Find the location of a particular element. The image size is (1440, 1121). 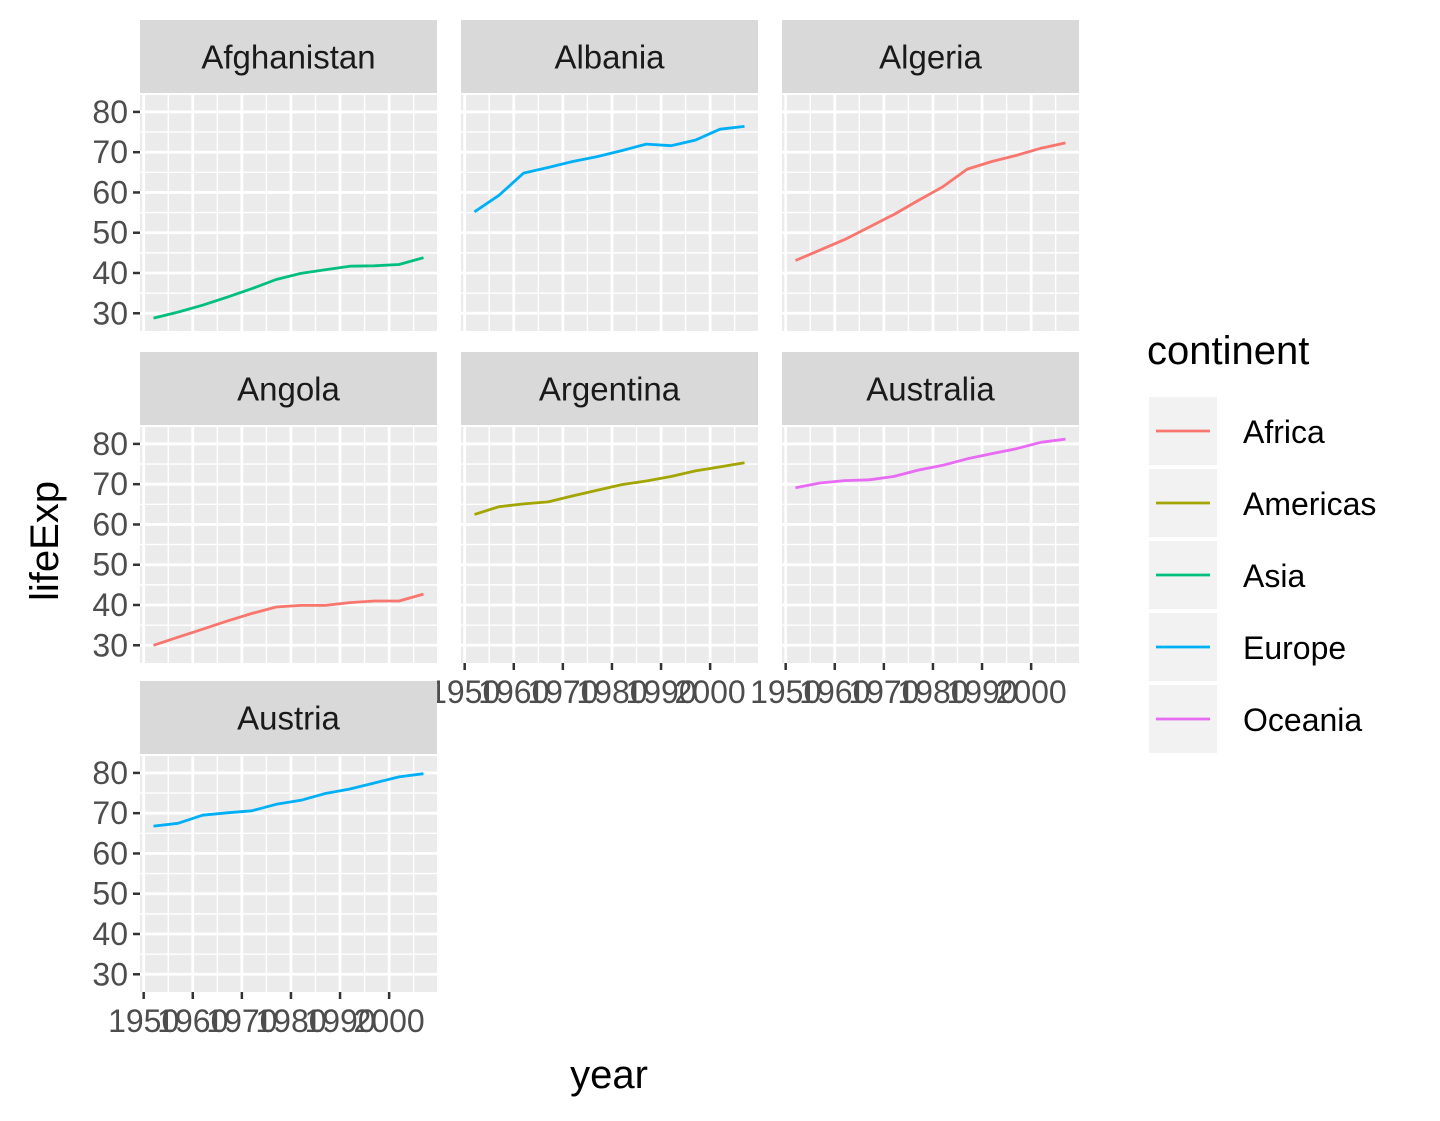

legend-item: Oceania is located at coordinates (1255, 719).